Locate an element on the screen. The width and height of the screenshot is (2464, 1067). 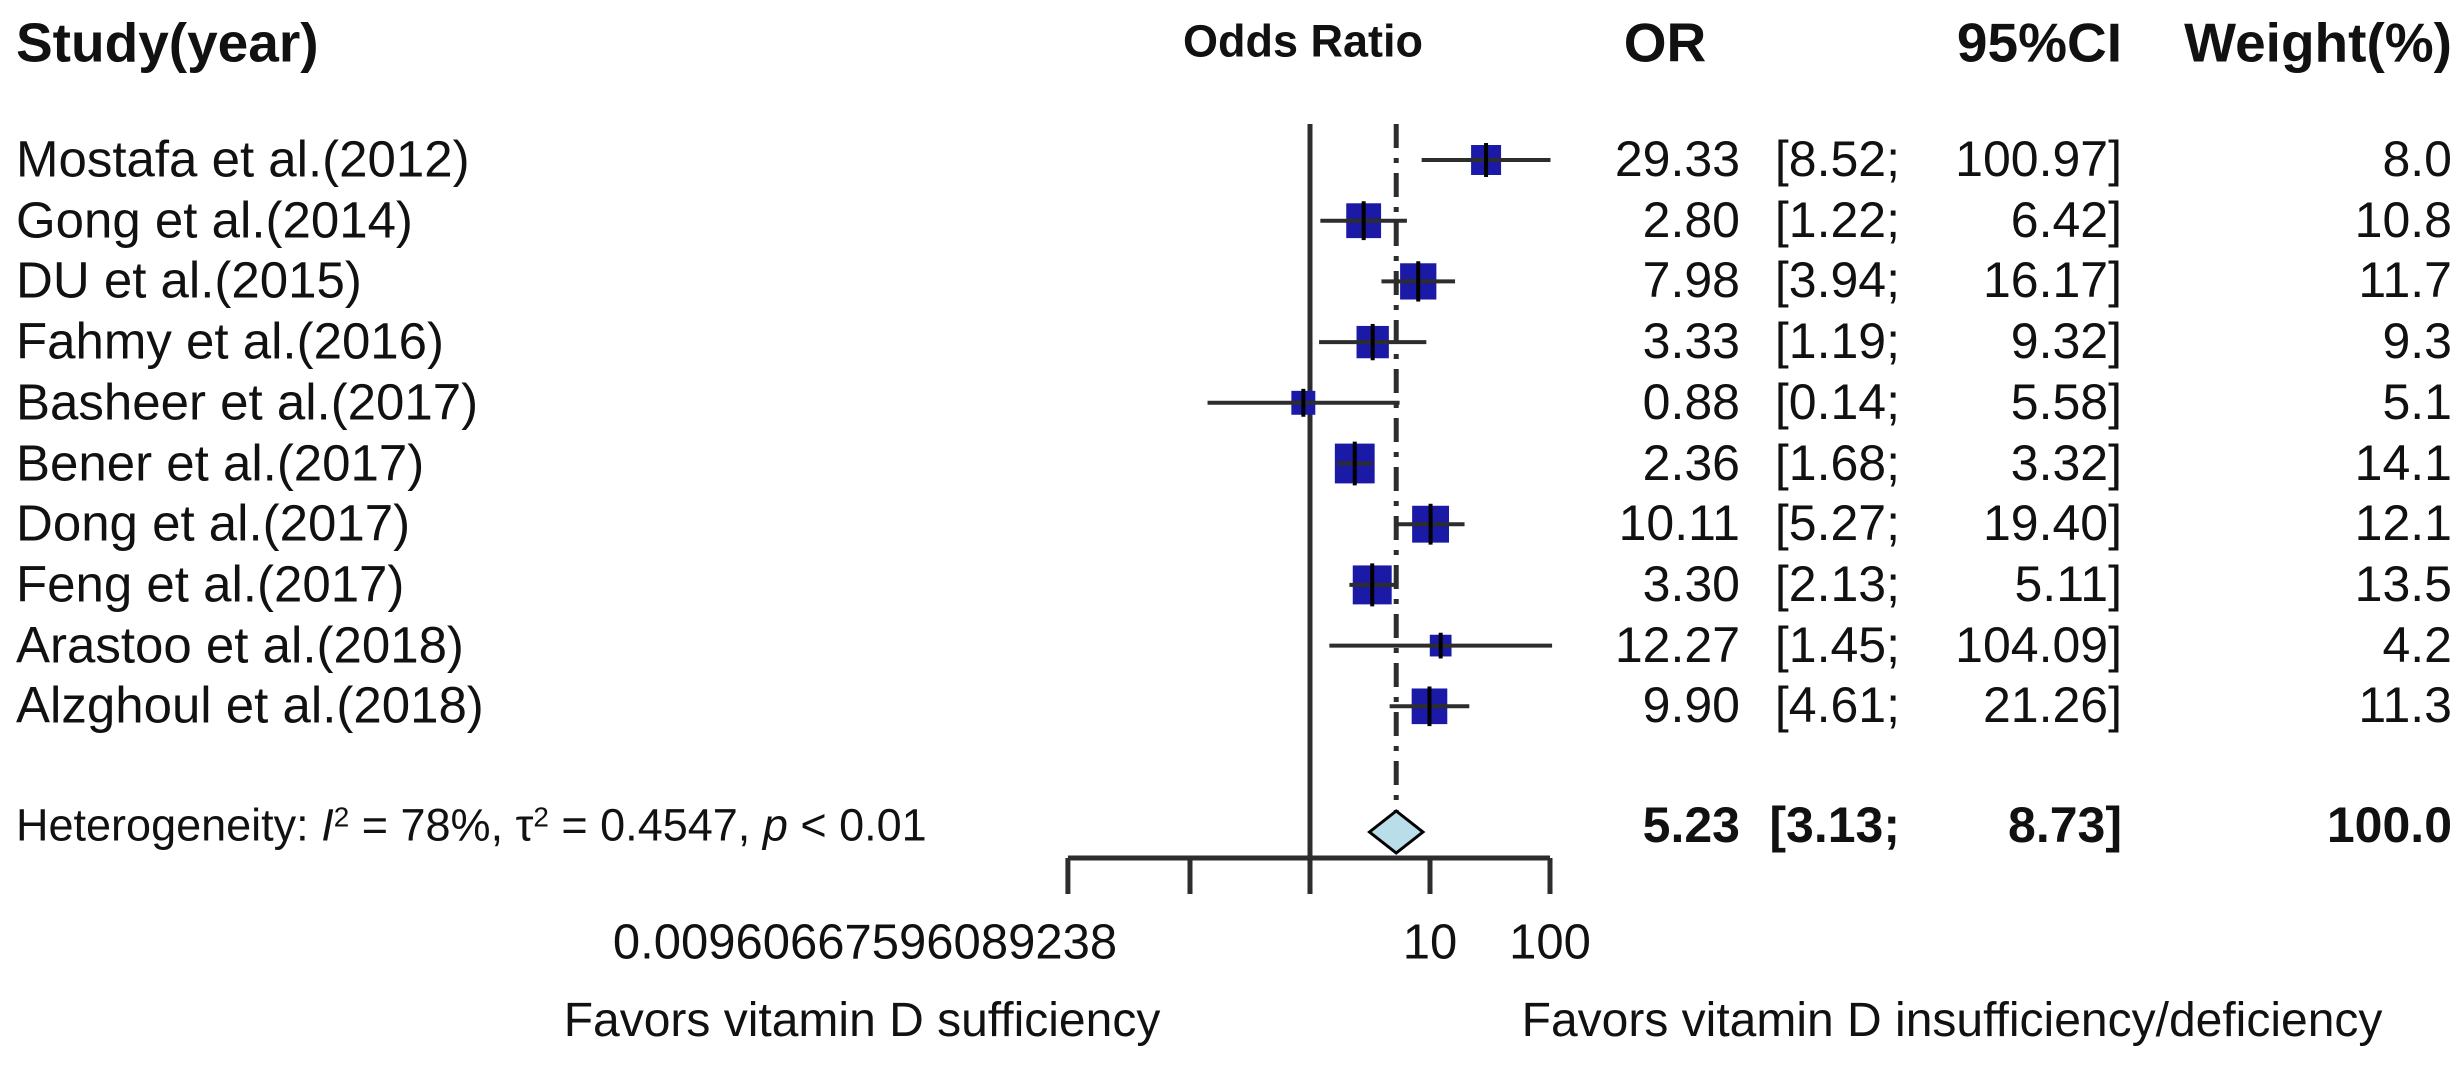
study-ci-low: [3.94; is located at coordinates (1837, 280).